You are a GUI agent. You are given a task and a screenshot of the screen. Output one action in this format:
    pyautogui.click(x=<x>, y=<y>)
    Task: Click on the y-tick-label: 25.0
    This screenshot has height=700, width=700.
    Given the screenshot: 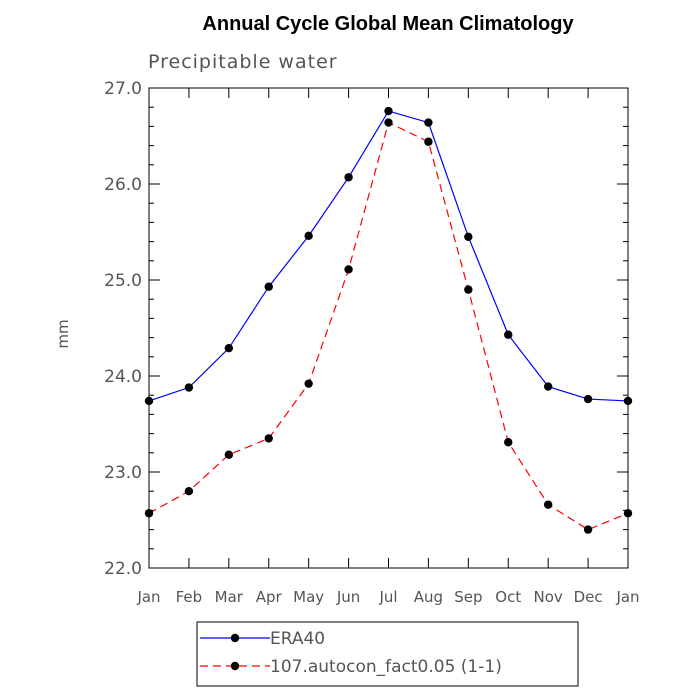 What is the action you would take?
    pyautogui.click(x=123, y=281)
    